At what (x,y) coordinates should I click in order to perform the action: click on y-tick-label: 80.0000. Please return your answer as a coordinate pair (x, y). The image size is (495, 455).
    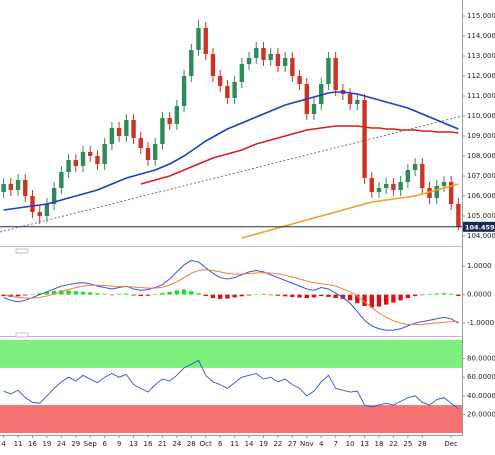
    Looking at the image, I should click on (481, 359).